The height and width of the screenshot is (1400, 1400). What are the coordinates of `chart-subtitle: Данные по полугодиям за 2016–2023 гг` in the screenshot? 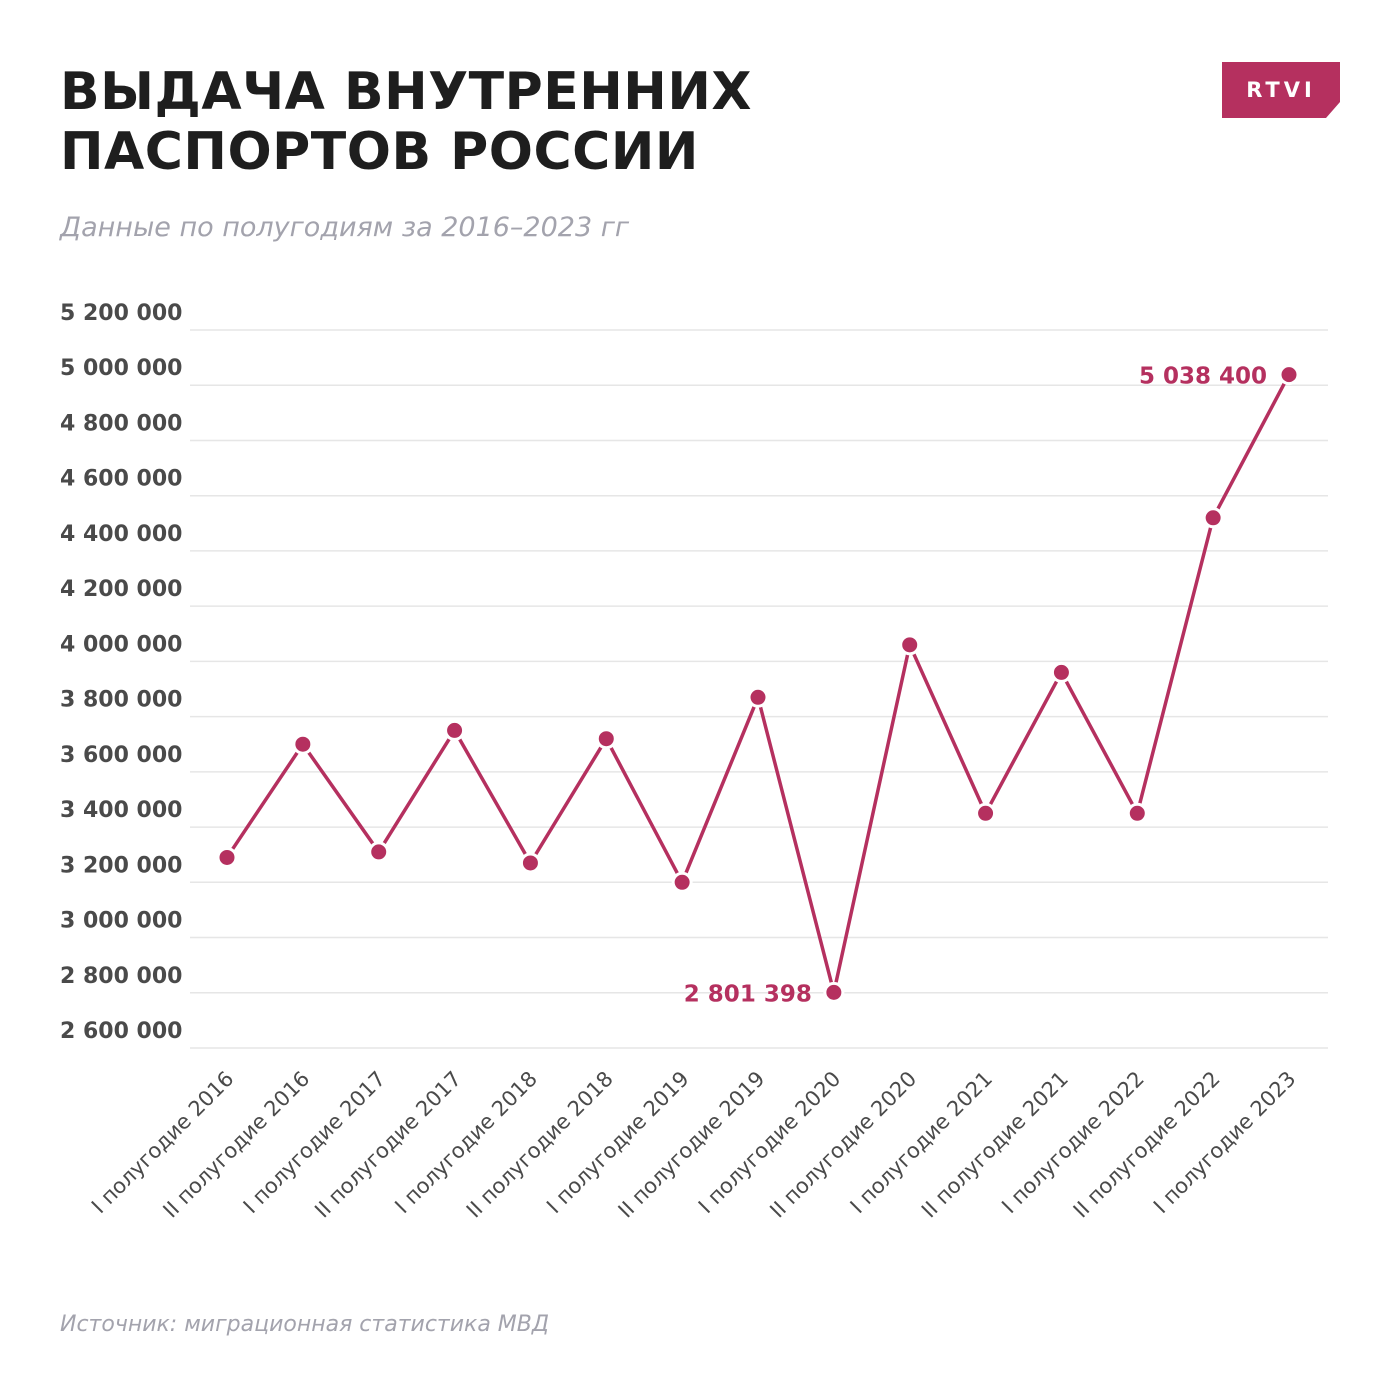 It's located at (345, 227).